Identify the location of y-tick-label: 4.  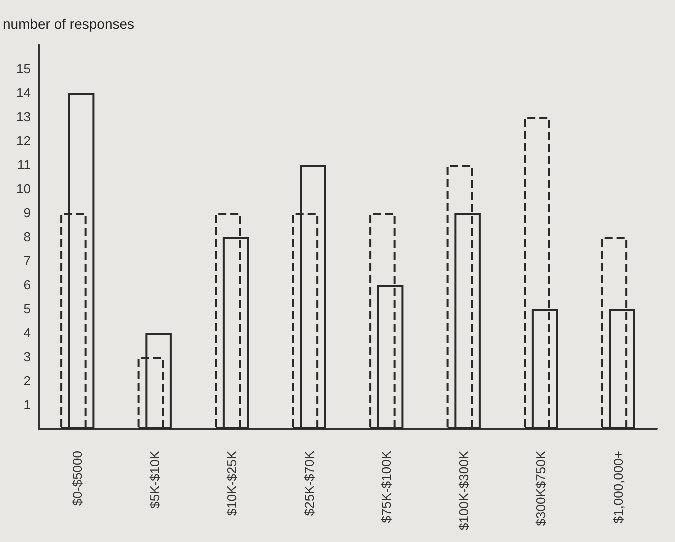
(27, 333).